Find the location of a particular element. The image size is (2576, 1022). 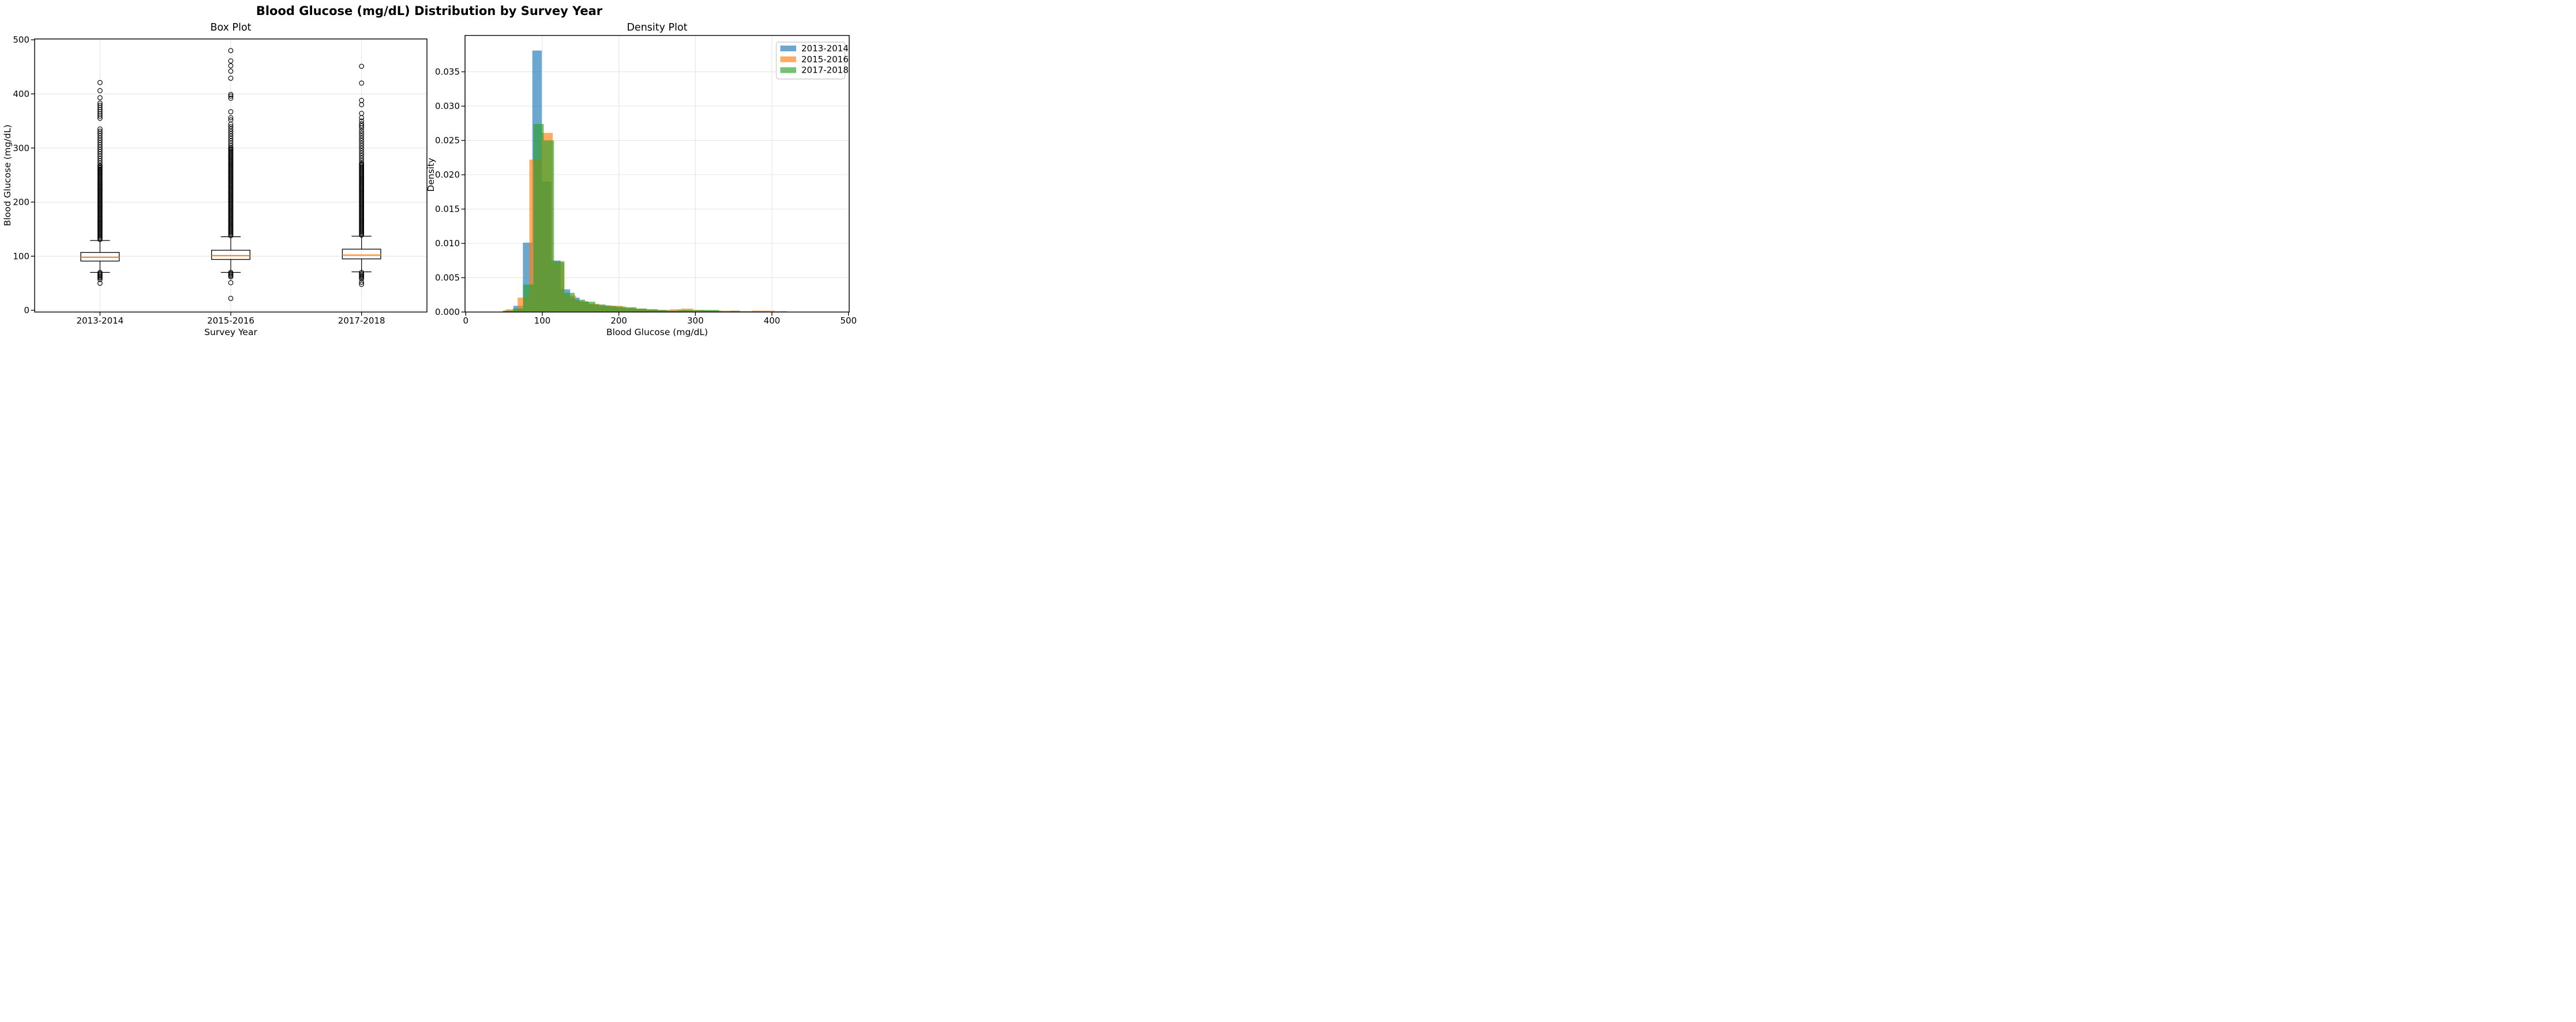

x-tick-label: 400 is located at coordinates (772, 320).